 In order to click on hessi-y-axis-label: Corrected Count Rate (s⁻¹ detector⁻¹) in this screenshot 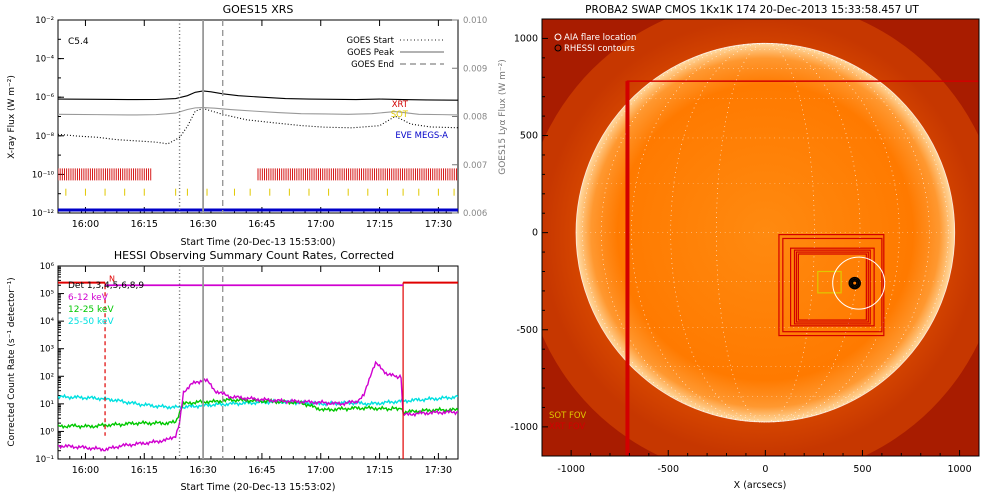, I will do `click(12, 361)`.